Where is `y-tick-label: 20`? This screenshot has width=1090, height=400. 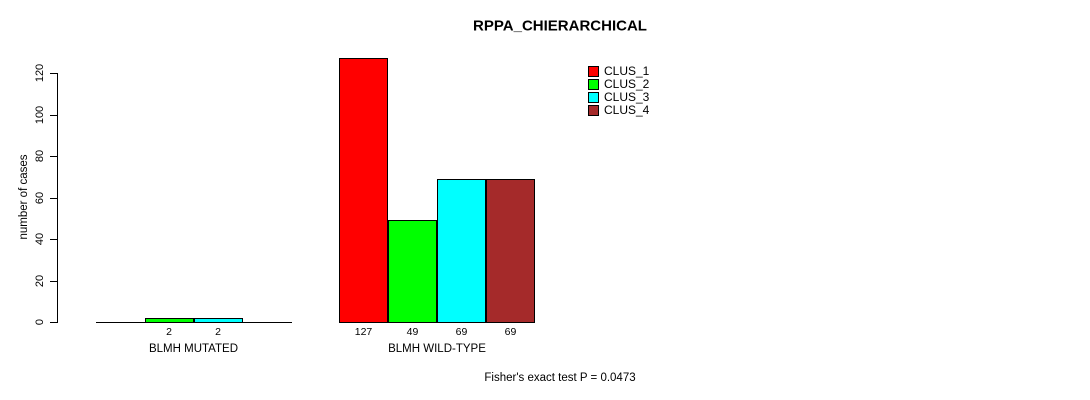 y-tick-label: 20 is located at coordinates (40, 280).